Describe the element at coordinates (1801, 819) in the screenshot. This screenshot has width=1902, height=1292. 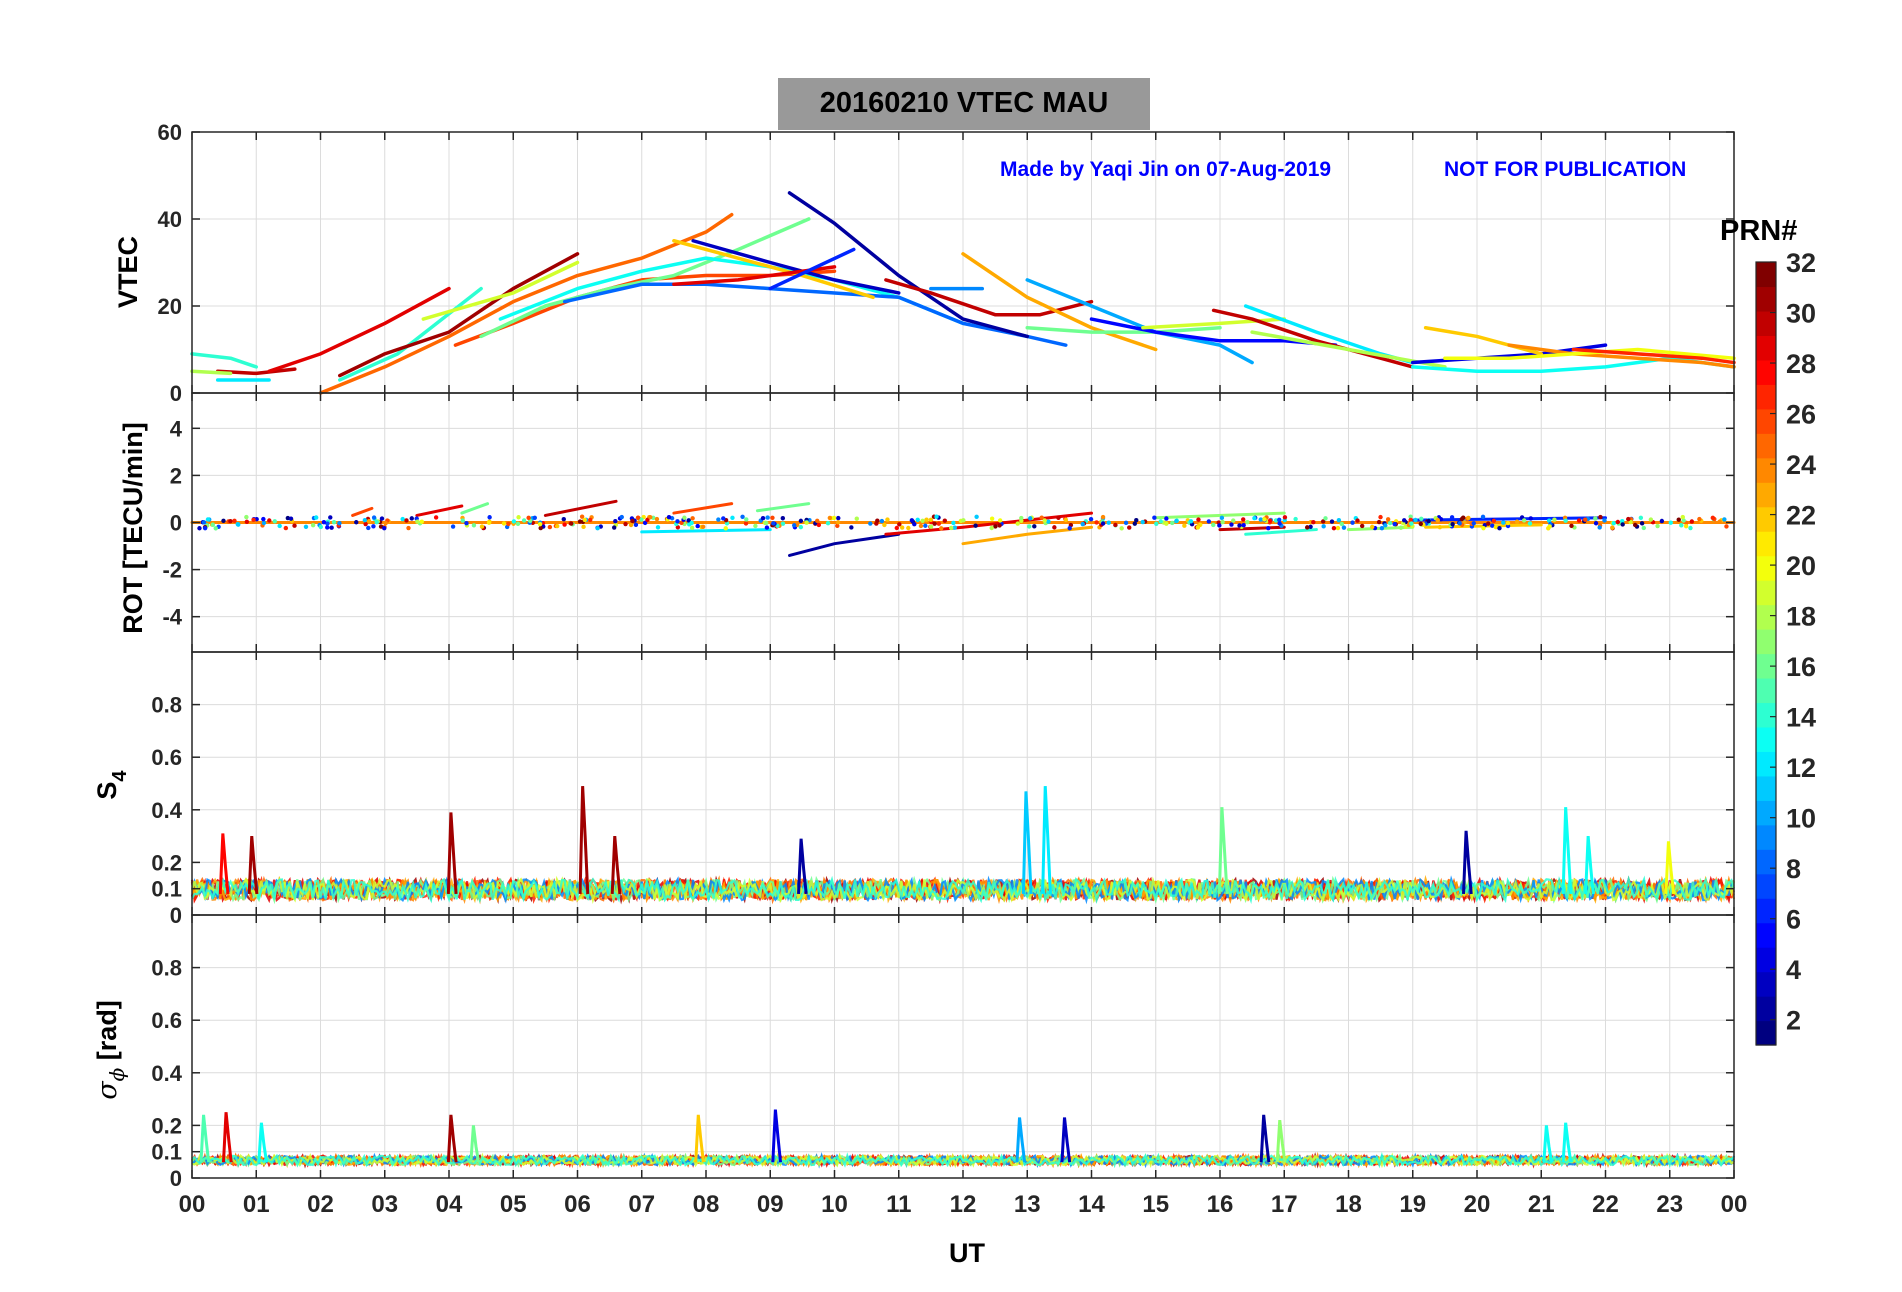
I see `colorbar-tick-label: 10` at that location.